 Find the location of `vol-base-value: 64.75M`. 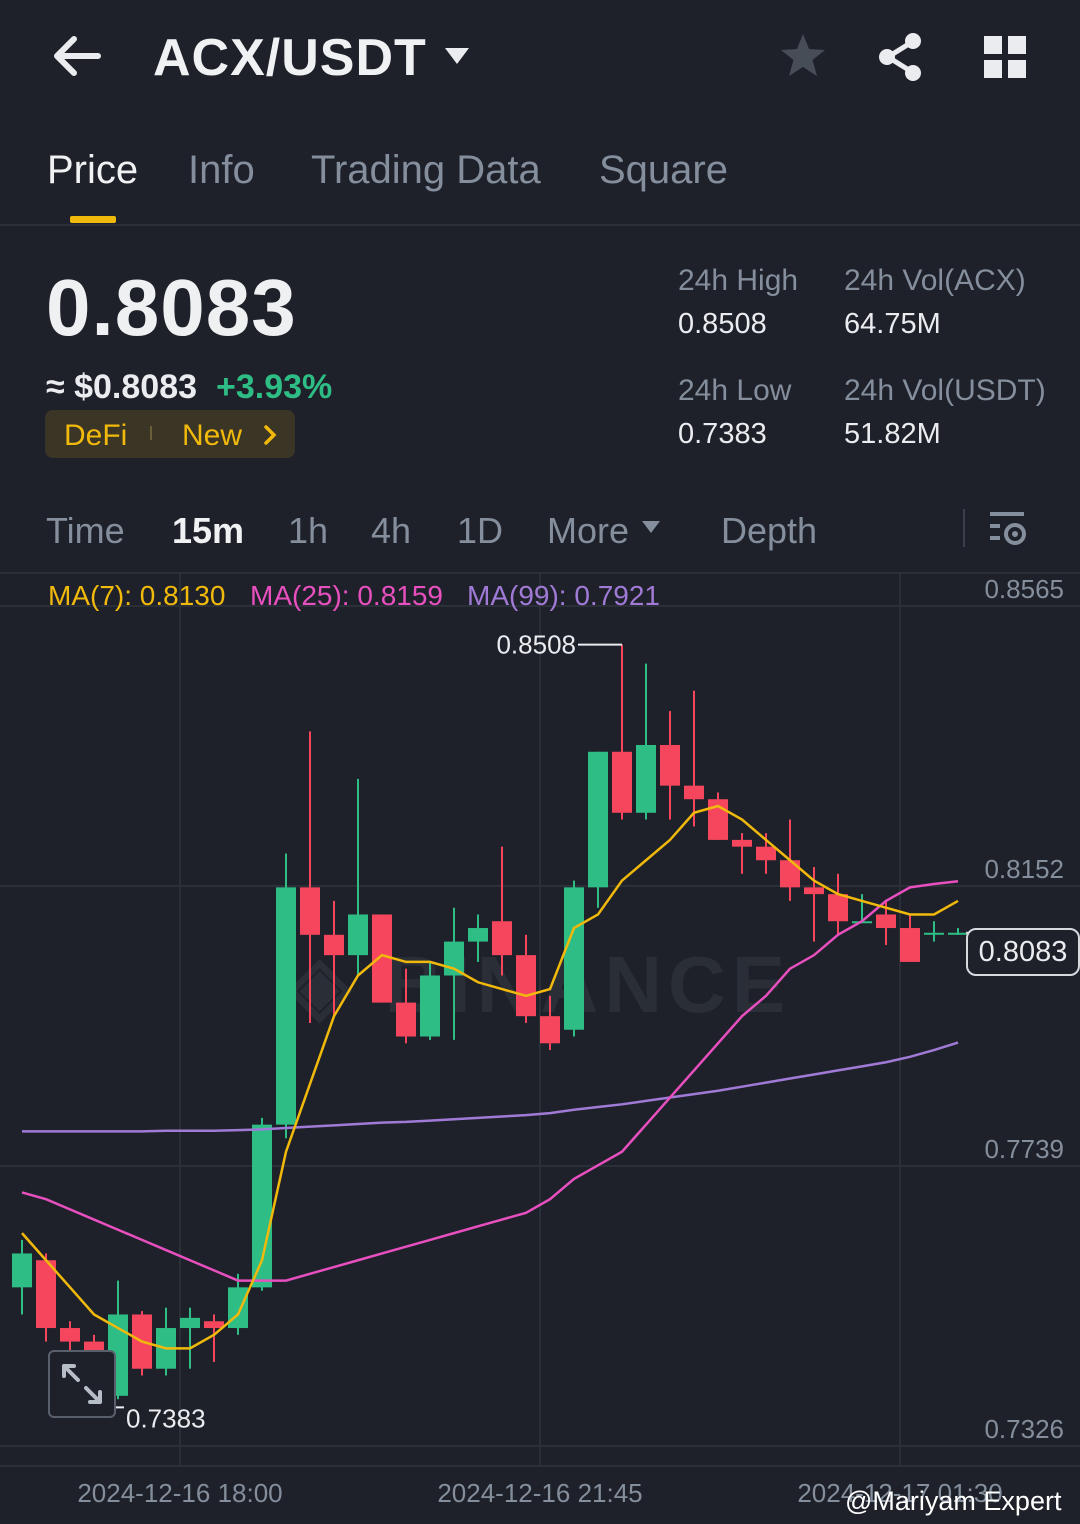

vol-base-value: 64.75M is located at coordinates (892, 324).